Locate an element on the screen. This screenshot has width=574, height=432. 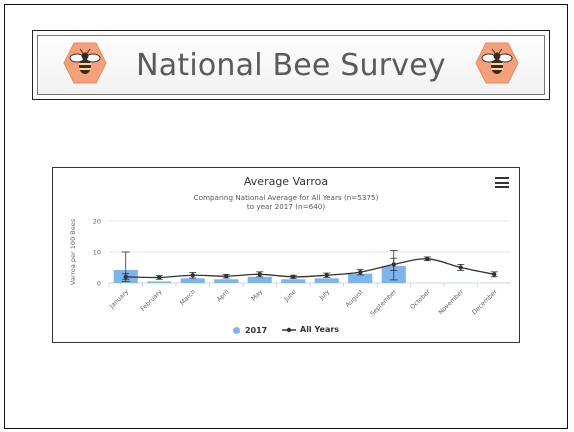
chart-menu-button is located at coordinates (502, 183).